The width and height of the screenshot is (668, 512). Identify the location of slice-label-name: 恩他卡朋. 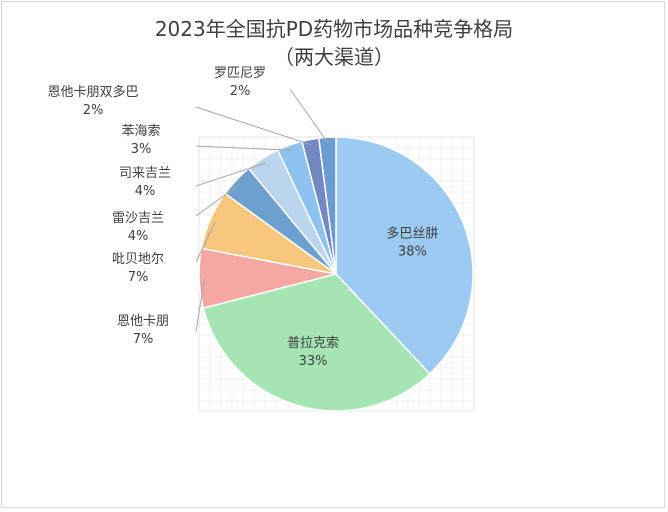
(143, 321).